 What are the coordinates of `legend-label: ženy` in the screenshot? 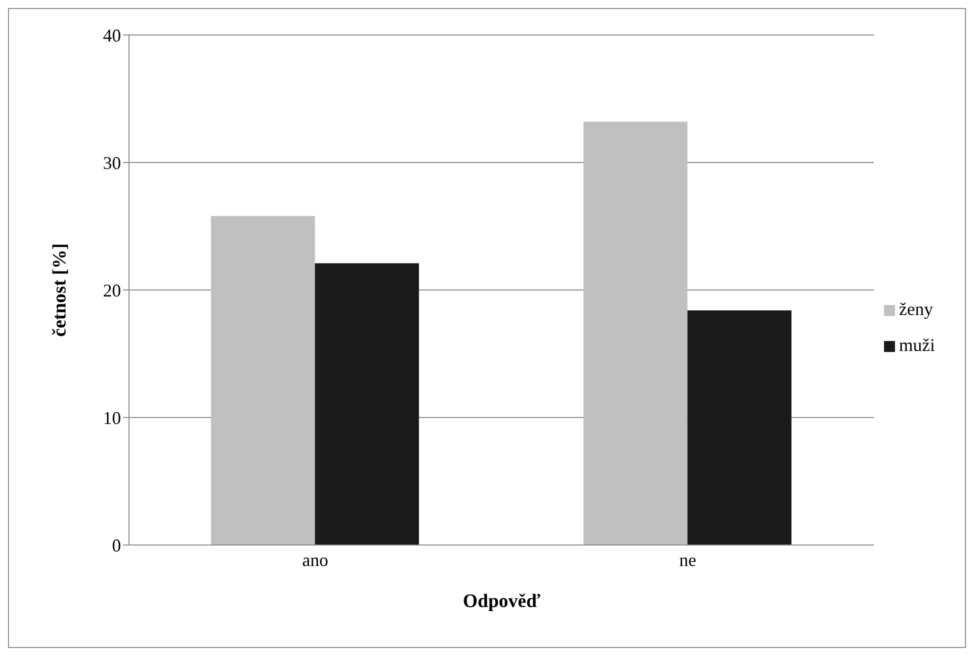 It's located at (916, 309).